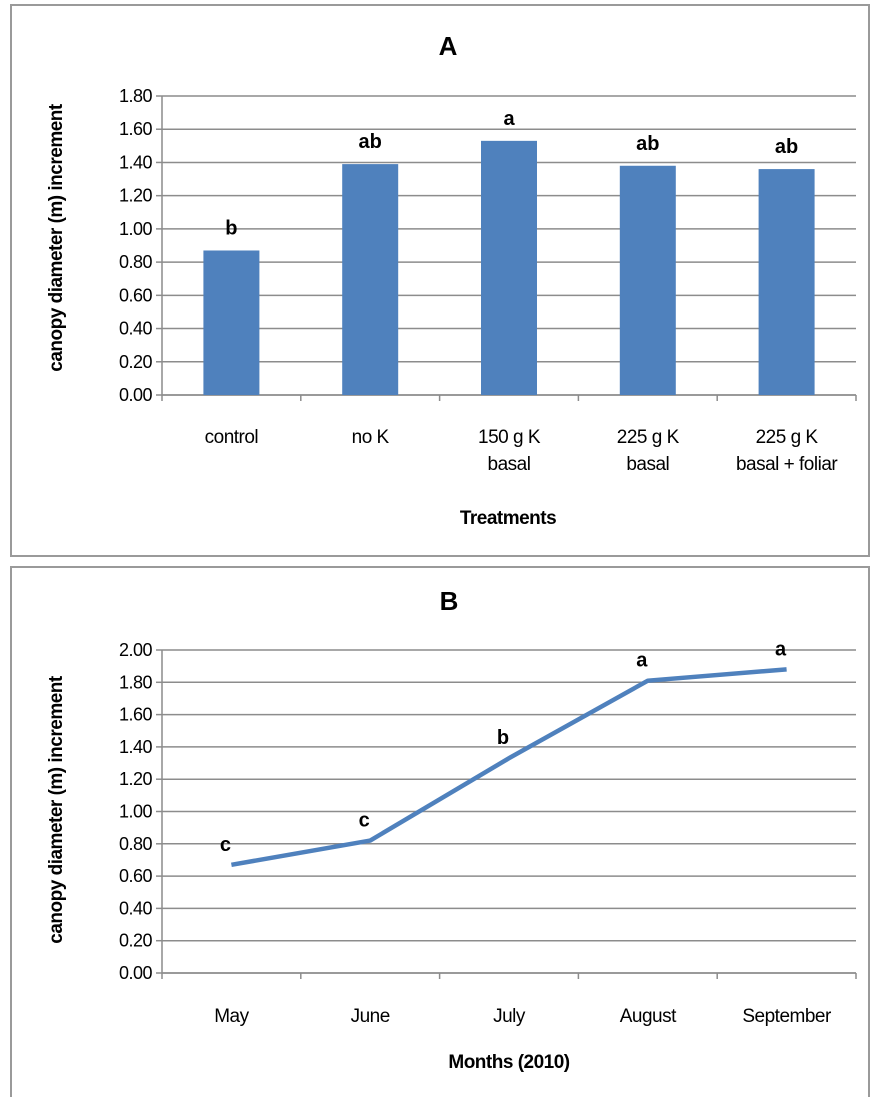 This screenshot has height=1097, width=873. I want to click on chart-a-y-tick-label: 0.40, so click(136, 329).